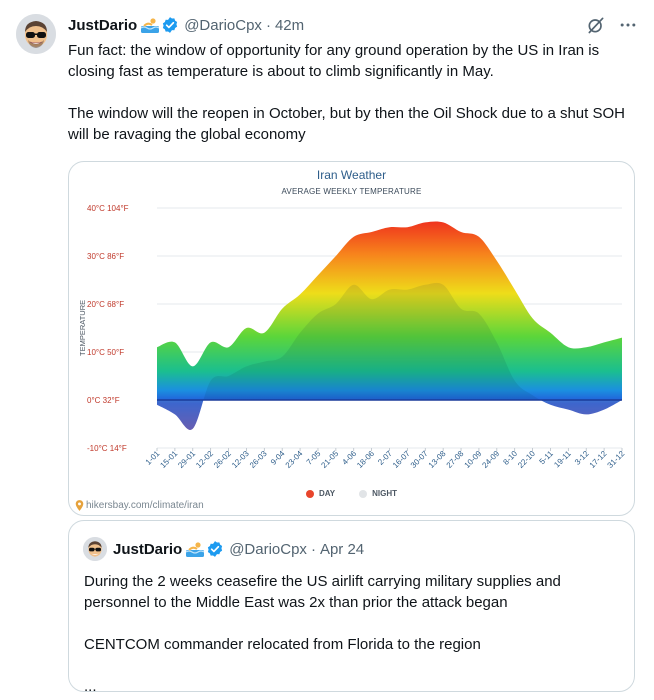 The height and width of the screenshot is (700, 654). I want to click on tweet-header: JustDario @DarioCpx · 42m, so click(353, 25).